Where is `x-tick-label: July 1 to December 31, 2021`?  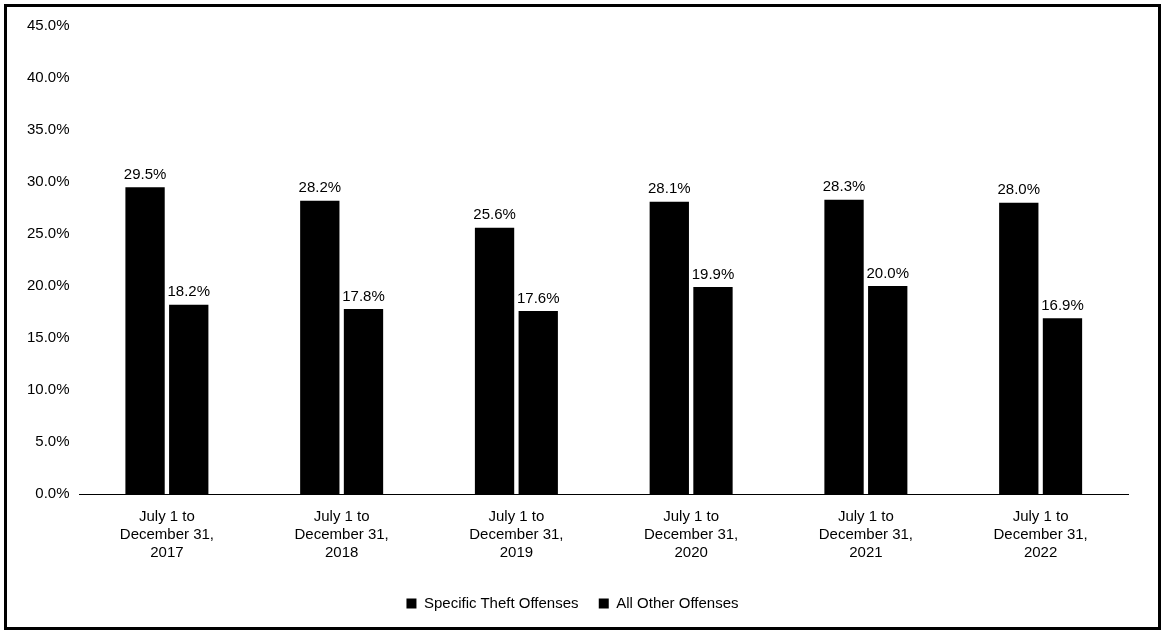
x-tick-label: July 1 to December 31, 2021 is located at coordinates (865, 534).